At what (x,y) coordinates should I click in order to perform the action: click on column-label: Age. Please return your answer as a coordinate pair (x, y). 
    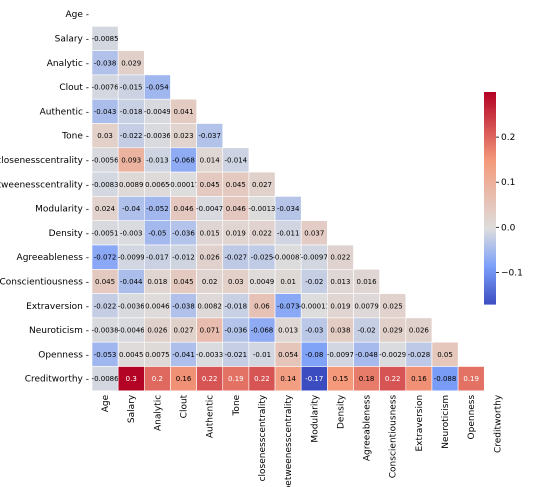
    Looking at the image, I should click on (106, 403).